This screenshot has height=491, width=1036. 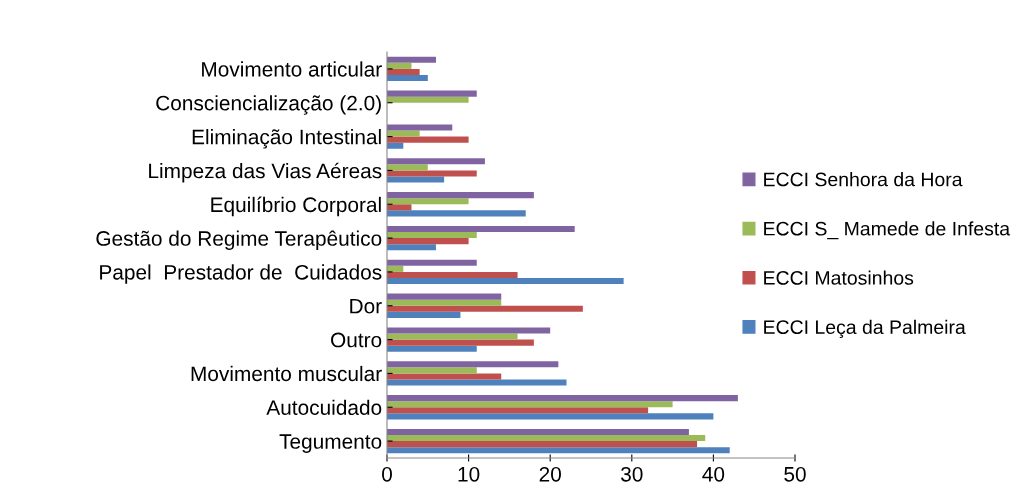 What do you see at coordinates (292, 69) in the screenshot?
I see `y-tick-label: Movimento articular` at bounding box center [292, 69].